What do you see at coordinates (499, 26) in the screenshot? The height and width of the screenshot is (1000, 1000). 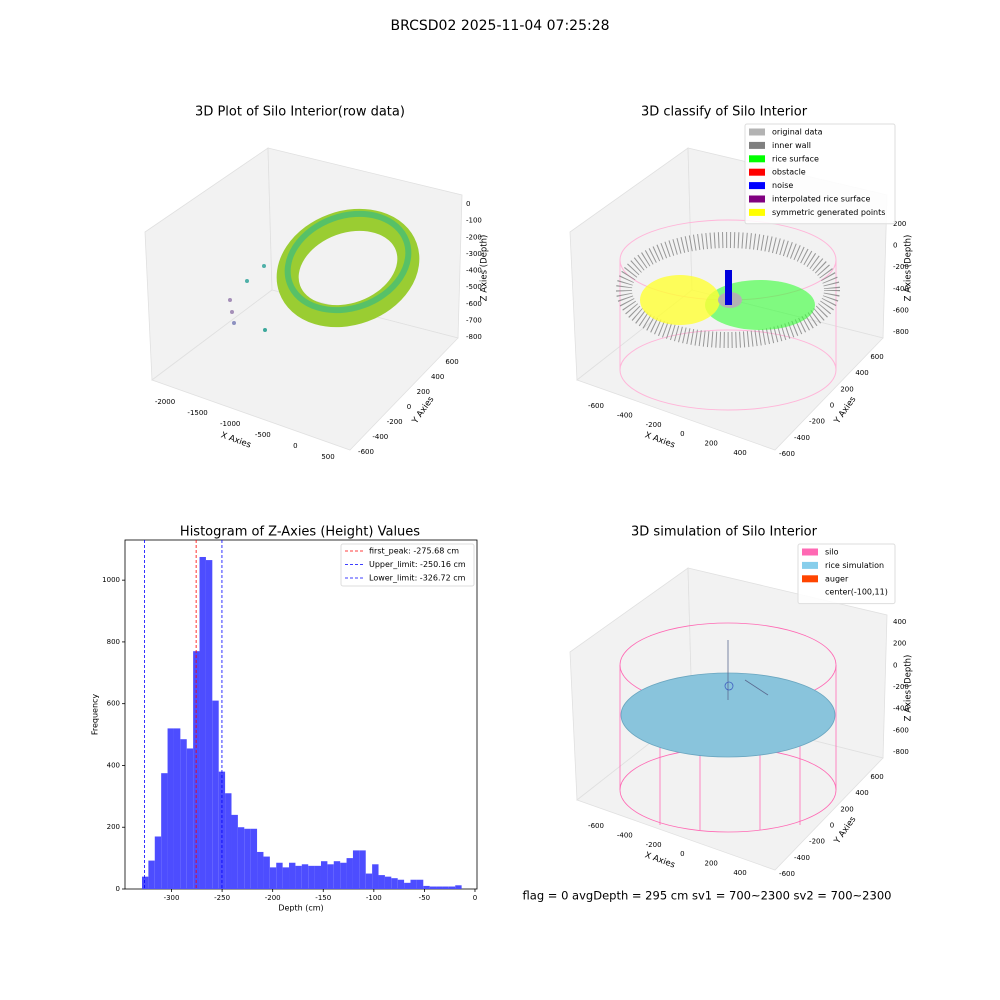 I see `figure-title: BRCSD02 2025-11-04 07:25:28` at bounding box center [499, 26].